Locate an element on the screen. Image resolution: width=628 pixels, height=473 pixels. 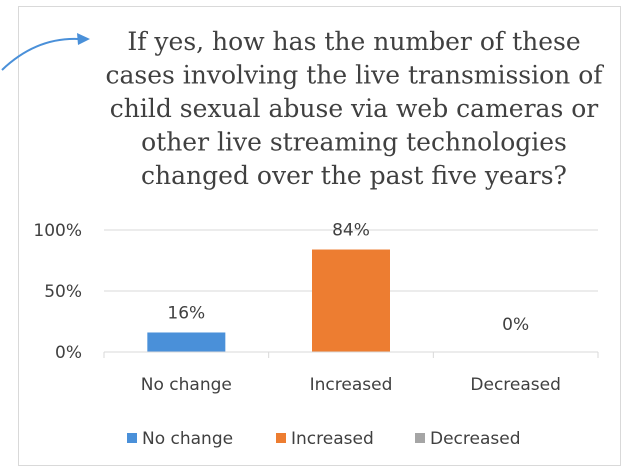
chart-title-line: child sexual abuse via web cameras or is located at coordinates (354, 108).